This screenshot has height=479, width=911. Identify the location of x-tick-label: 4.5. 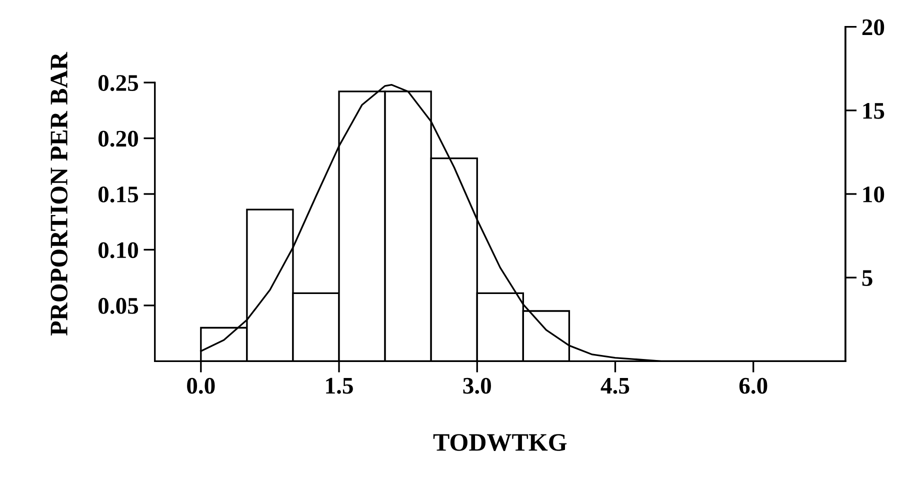
(615, 386).